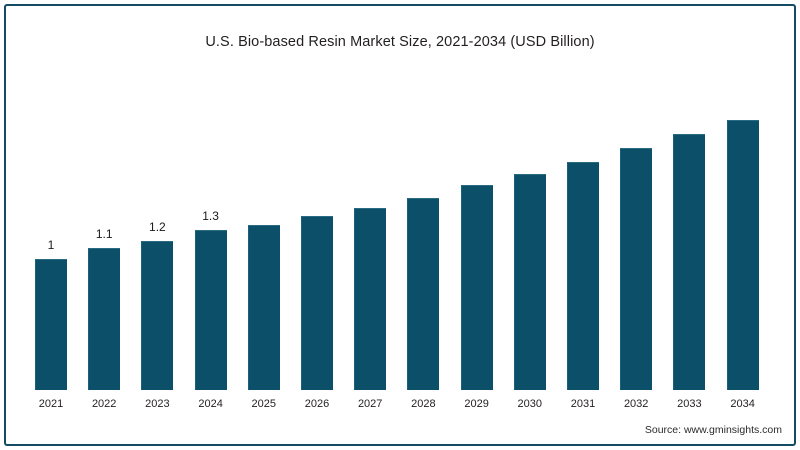 The image size is (800, 450). I want to click on bar-2032, so click(636, 269).